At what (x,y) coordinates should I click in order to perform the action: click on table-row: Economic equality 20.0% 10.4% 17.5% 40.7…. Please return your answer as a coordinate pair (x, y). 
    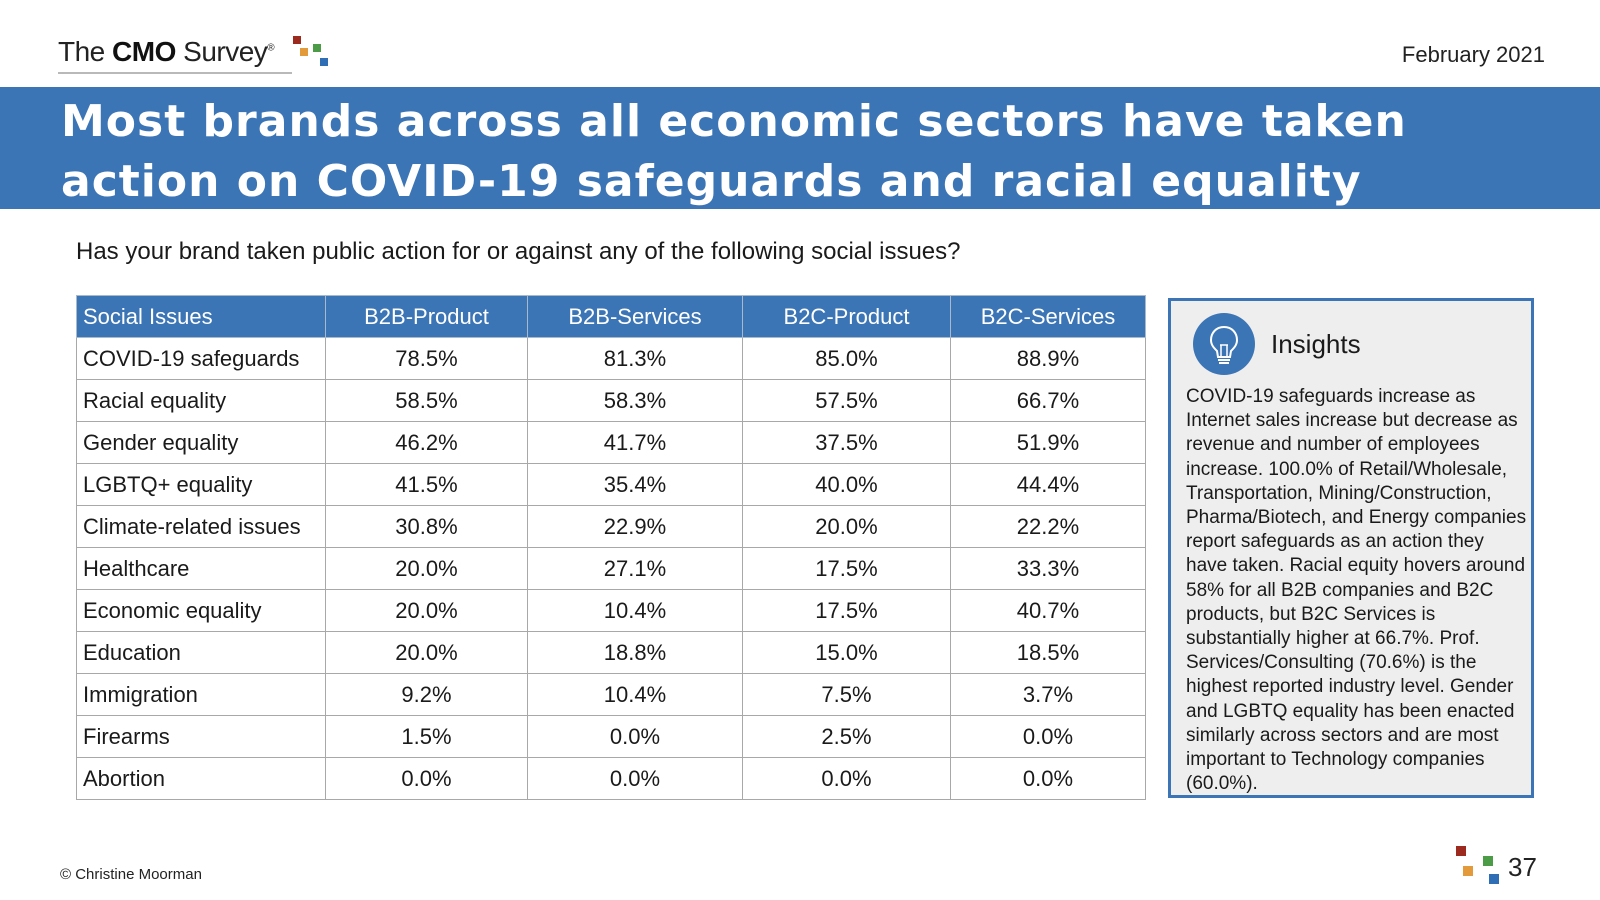
    Looking at the image, I should click on (611, 610).